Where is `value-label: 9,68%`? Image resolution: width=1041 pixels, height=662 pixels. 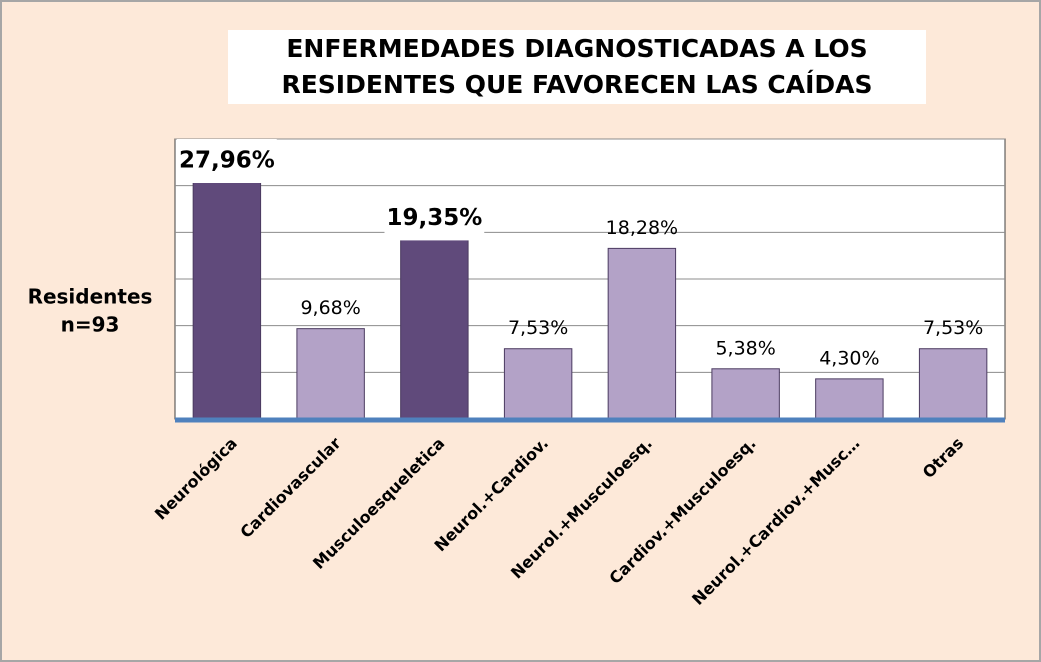 value-label: 9,68% is located at coordinates (330, 308).